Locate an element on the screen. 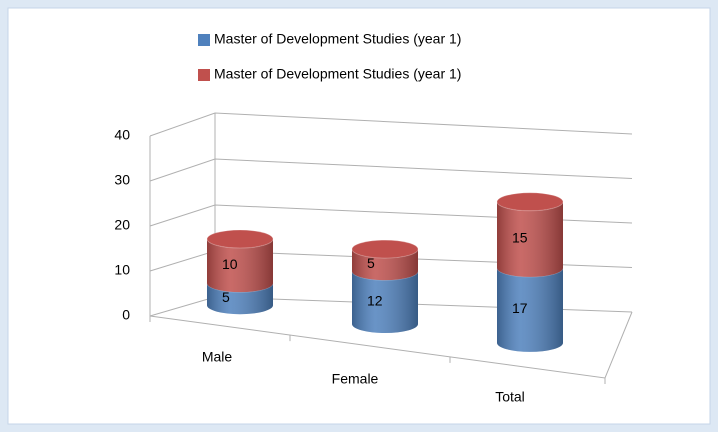 The height and width of the screenshot is (432, 718). x-tick-label: Female is located at coordinates (355, 379).